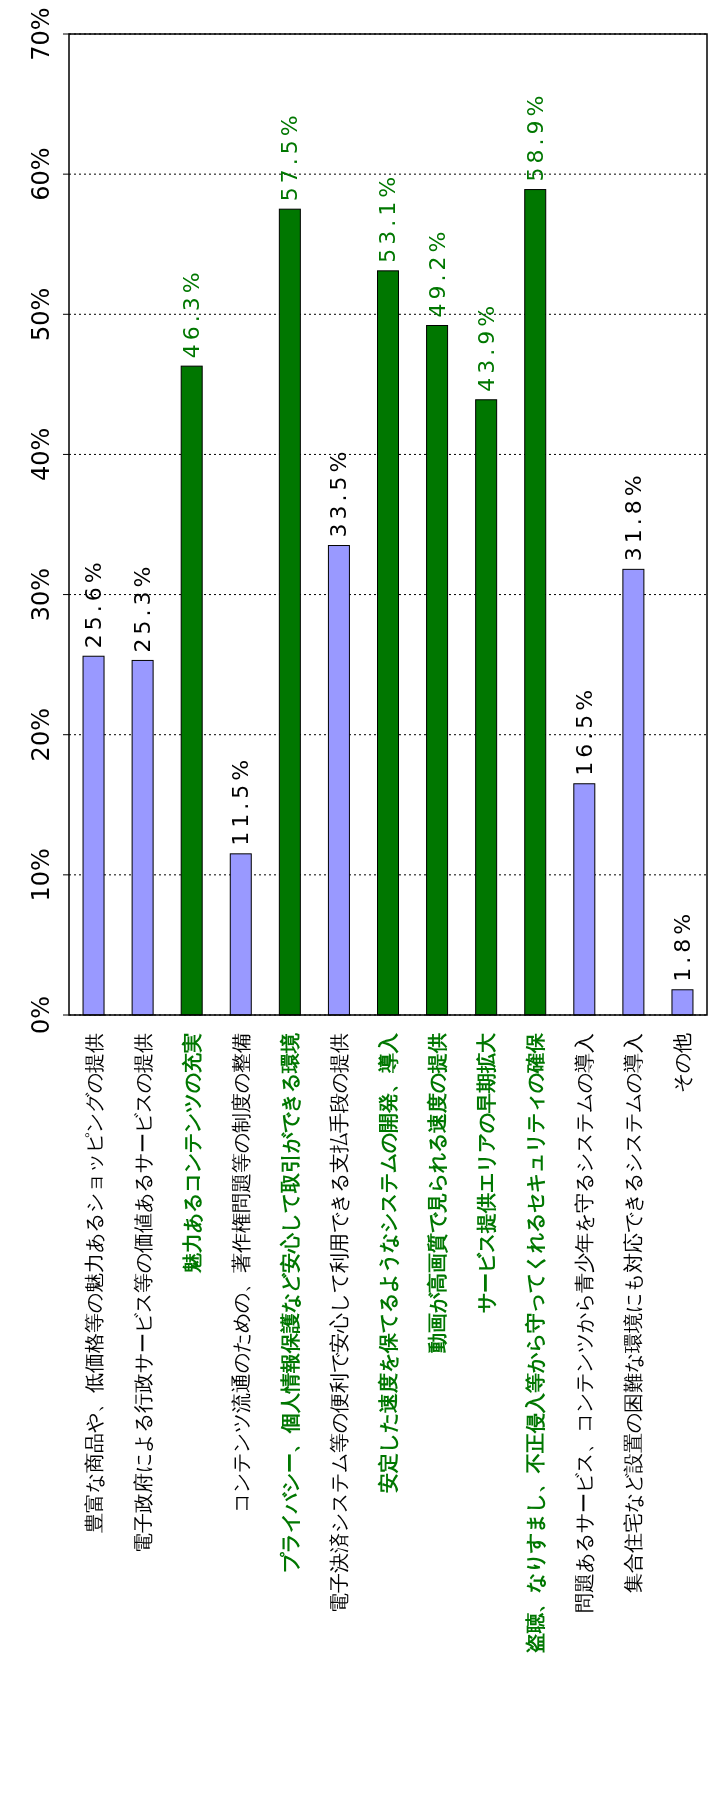 This screenshot has width=709, height=1802. Describe the element at coordinates (41, 594) in the screenshot. I see `y-tick-label: 30%` at that location.